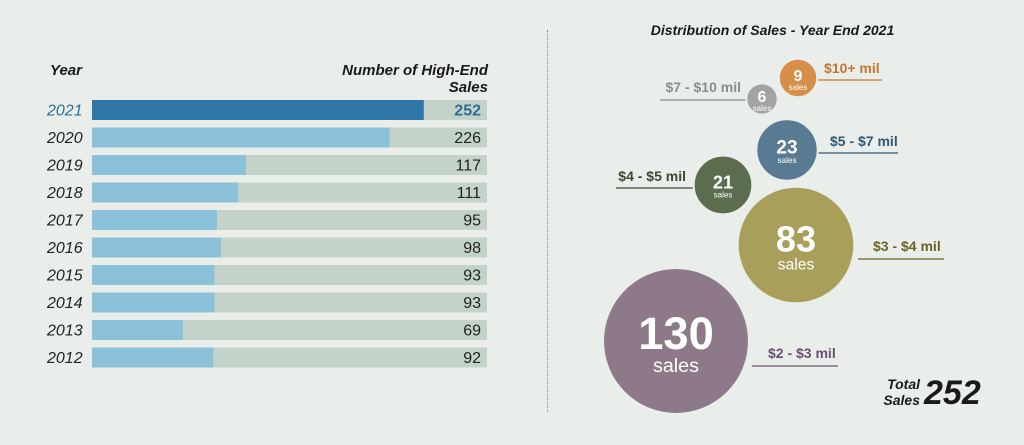 The width and height of the screenshot is (1024, 445). Describe the element at coordinates (64, 248) in the screenshot. I see `year-label: 2016` at that location.